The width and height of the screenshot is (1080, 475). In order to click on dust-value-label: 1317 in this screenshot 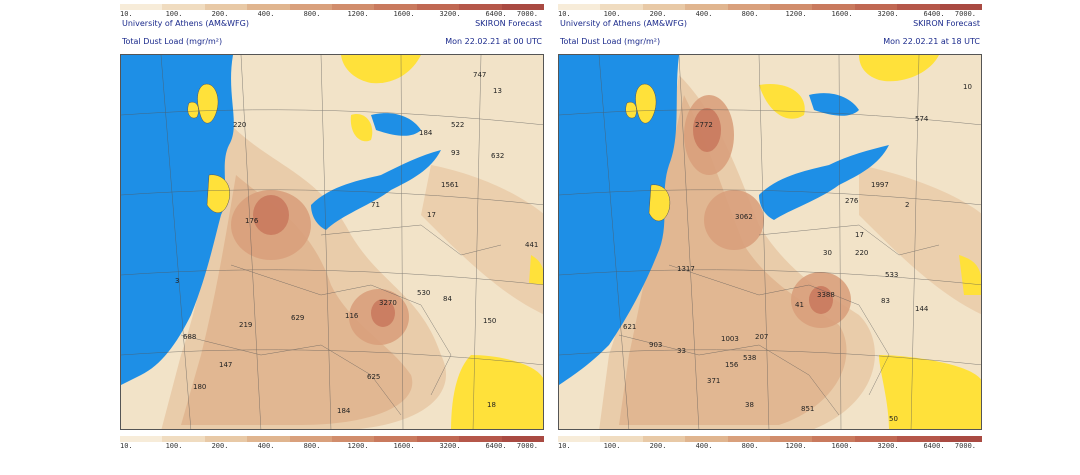, I will do `click(686, 269)`.